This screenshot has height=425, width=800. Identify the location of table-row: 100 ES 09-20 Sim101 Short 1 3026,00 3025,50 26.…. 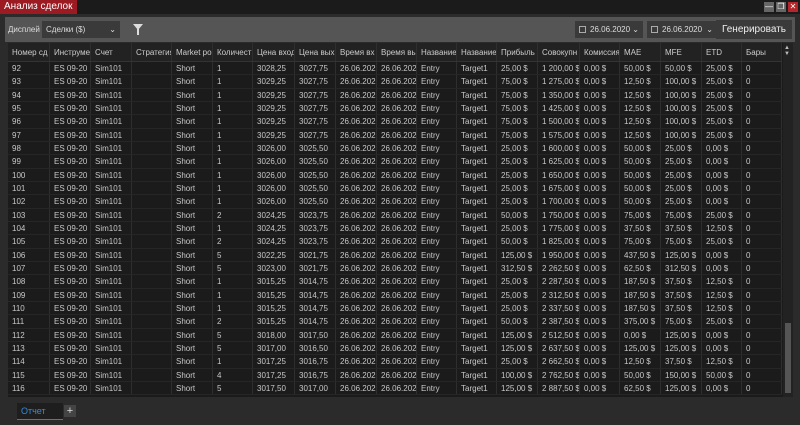
(395, 175).